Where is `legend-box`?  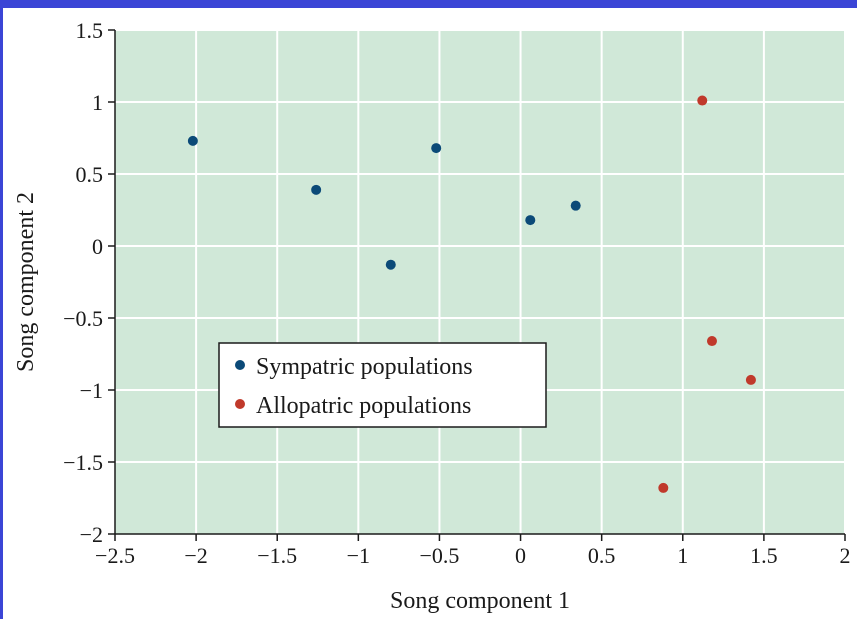 legend-box is located at coordinates (382, 385).